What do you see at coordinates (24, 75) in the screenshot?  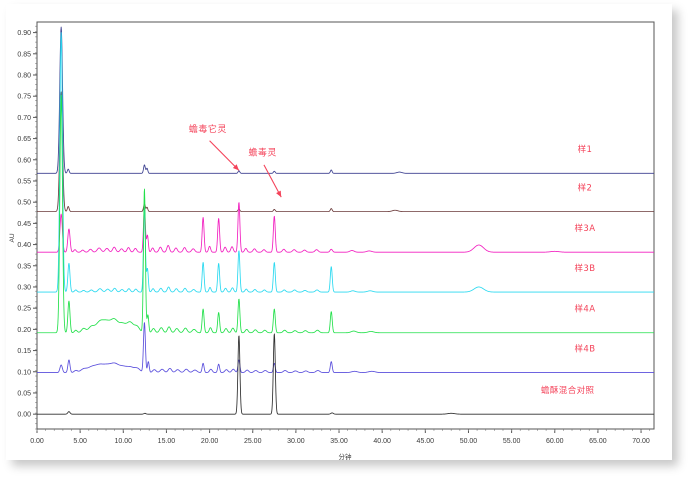 I see `y-tick-label: 0.80` at bounding box center [24, 75].